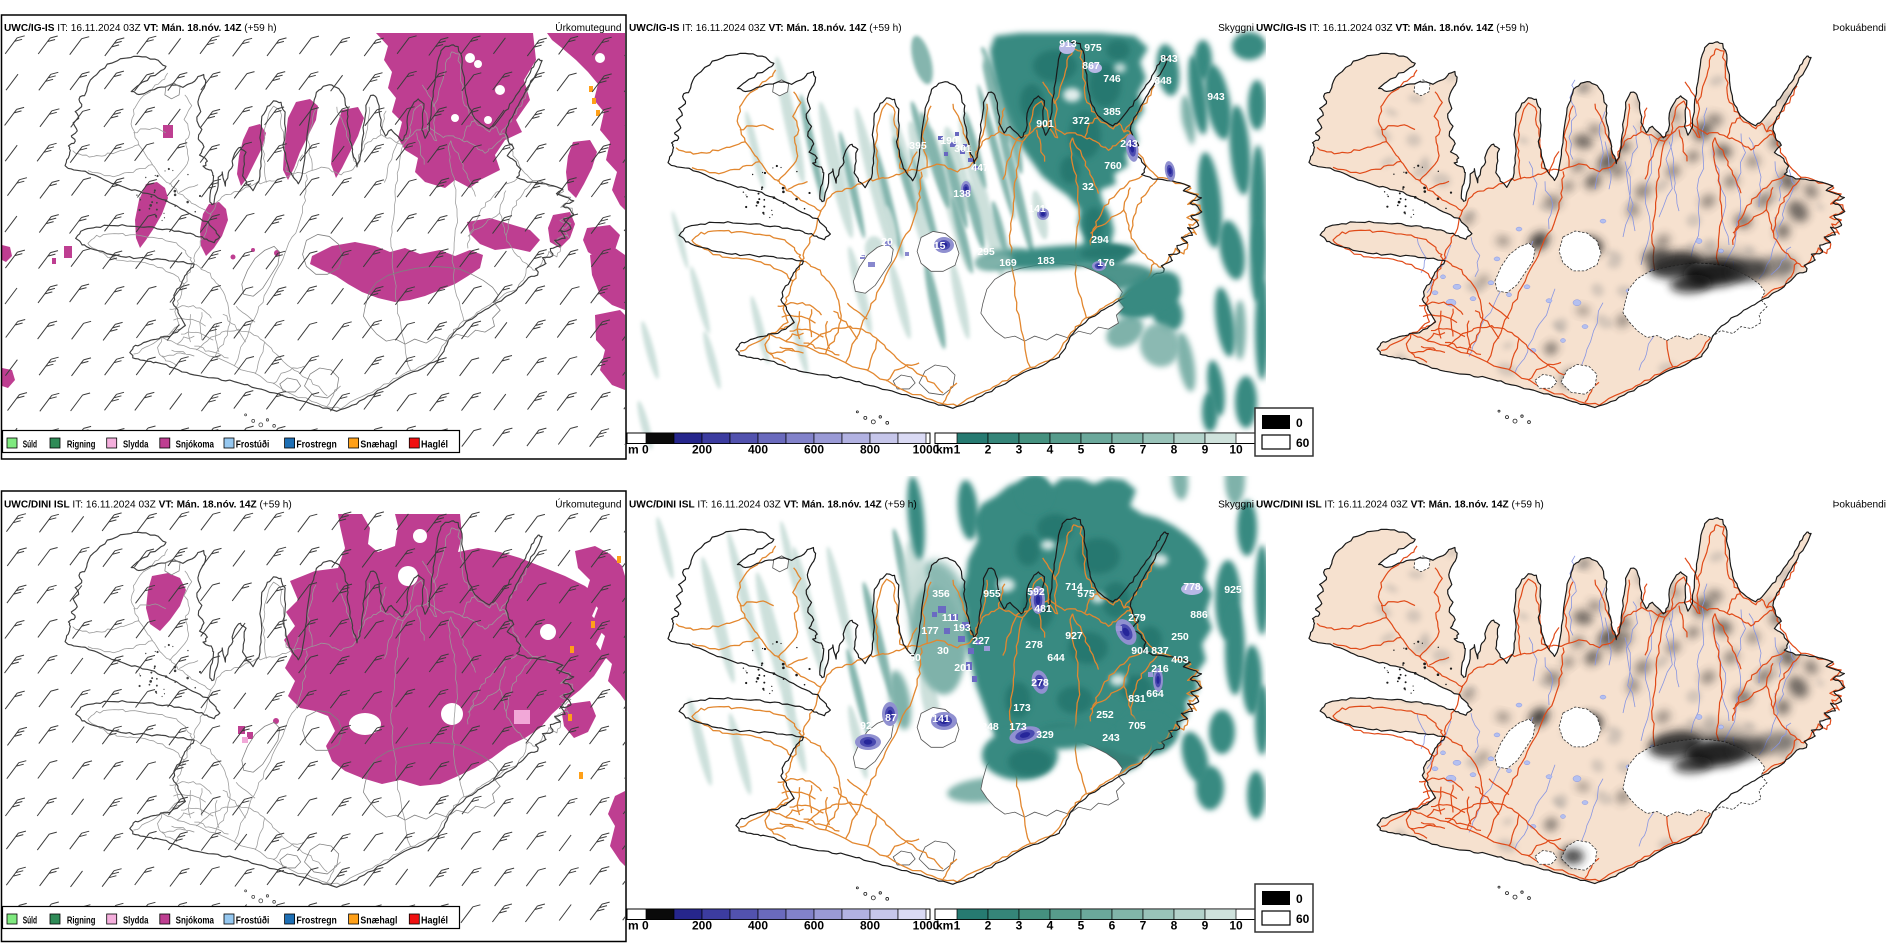 This screenshot has height=950, width=1900. I want to click on svg-text: 177, so click(930, 631).